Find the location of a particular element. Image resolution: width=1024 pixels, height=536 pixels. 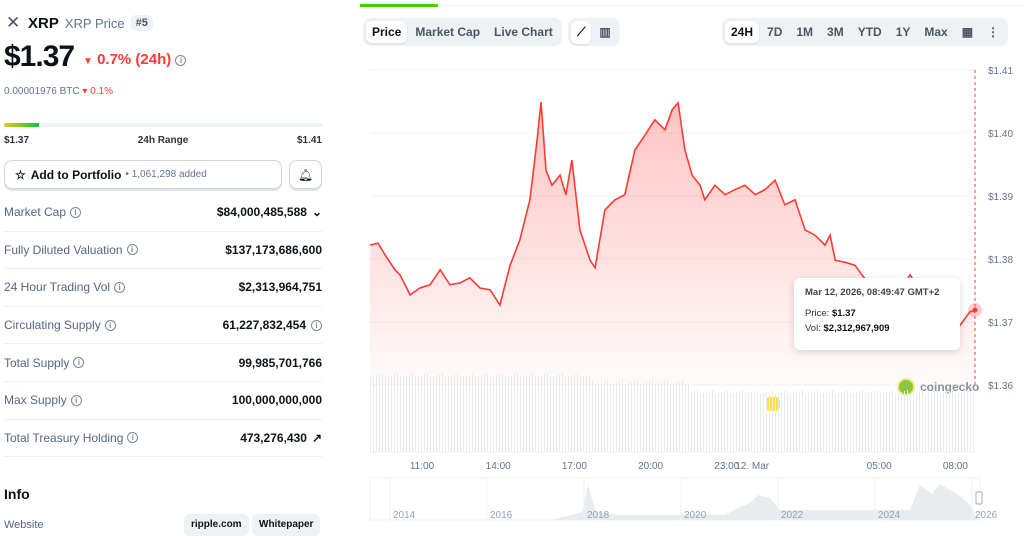

tooltip-vol: Vol: $2,312,967,909 is located at coordinates (877, 328).